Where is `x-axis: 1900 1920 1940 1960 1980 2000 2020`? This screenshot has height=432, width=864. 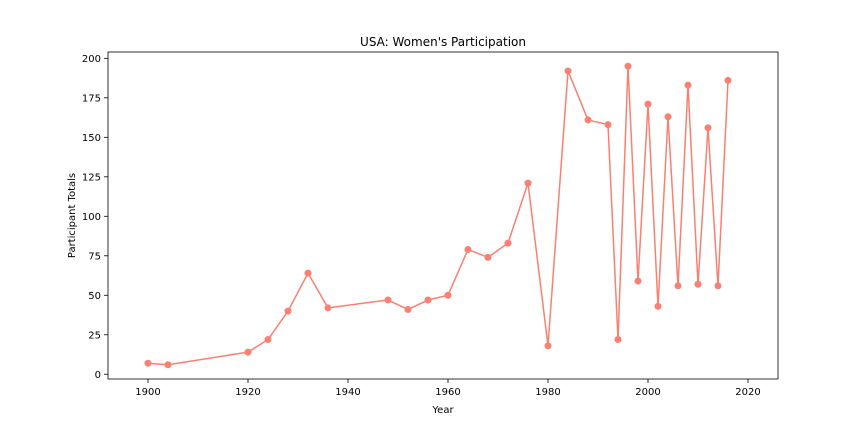 x-axis: 1900 1920 1940 1960 1980 2000 2020 is located at coordinates (448, 388).